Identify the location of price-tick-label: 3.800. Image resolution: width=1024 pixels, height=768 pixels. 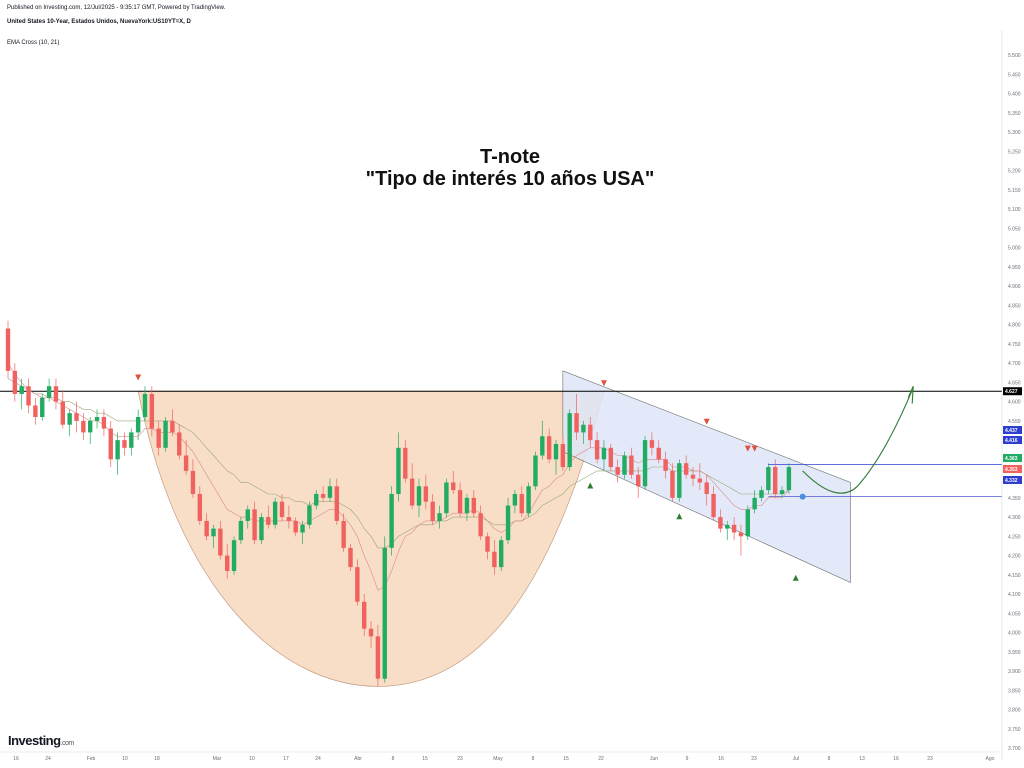
(1014, 711).